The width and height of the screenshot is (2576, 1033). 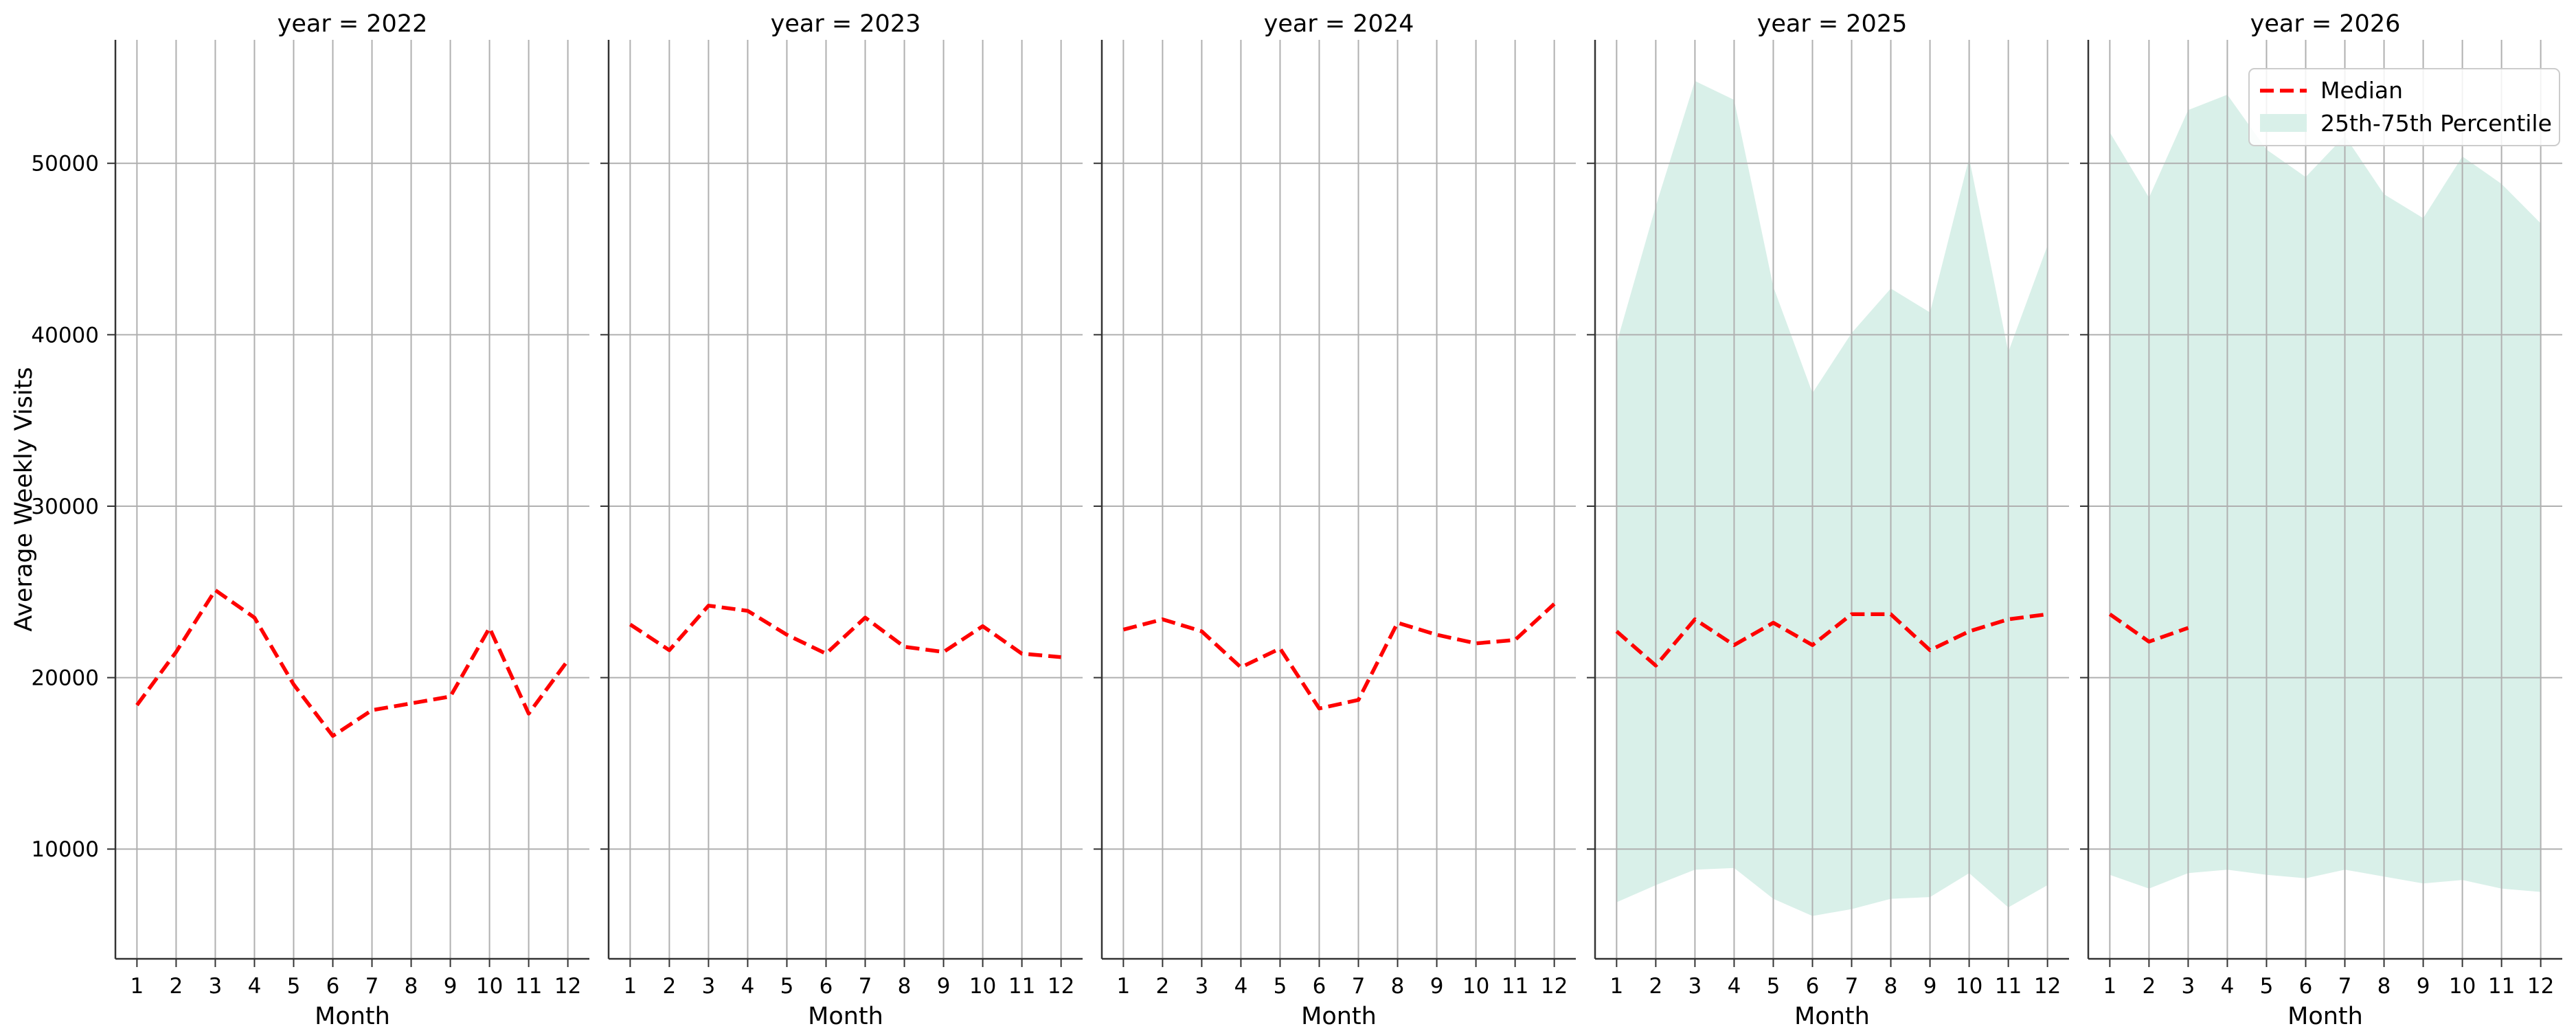 I want to click on legend-band-swatch, so click(x=2283, y=123).